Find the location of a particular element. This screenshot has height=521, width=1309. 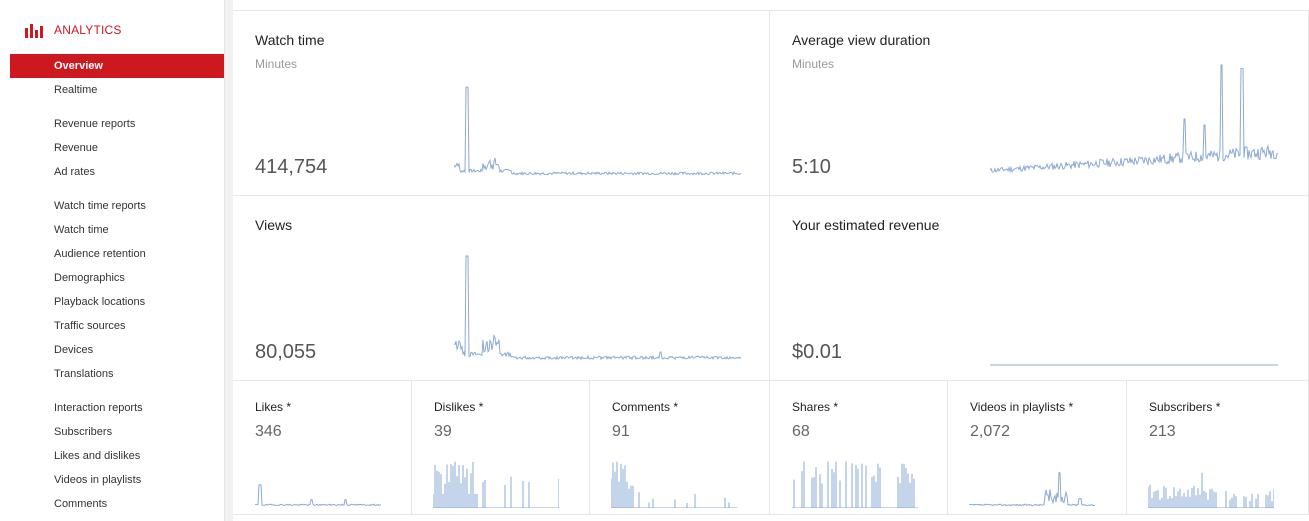

sidebar-item-interaction-reports: Interaction reports is located at coordinates (98, 408).